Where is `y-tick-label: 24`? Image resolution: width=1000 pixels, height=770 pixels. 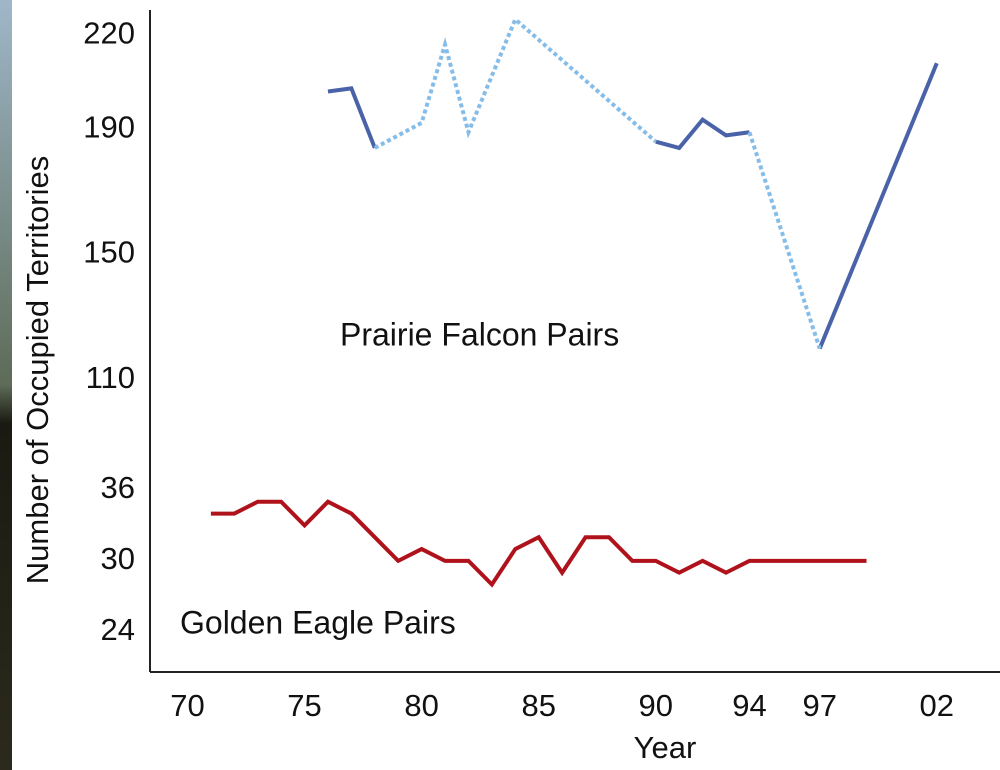 y-tick-label: 24 is located at coordinates (118, 629).